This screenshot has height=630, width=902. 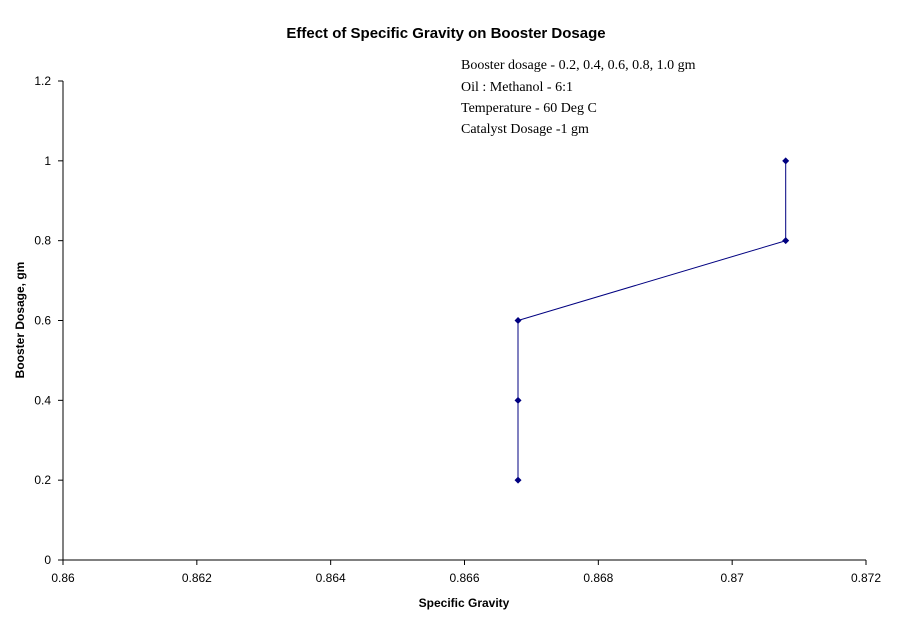 What do you see at coordinates (42, 81) in the screenshot?
I see `y-tick-label: 1.2` at bounding box center [42, 81].